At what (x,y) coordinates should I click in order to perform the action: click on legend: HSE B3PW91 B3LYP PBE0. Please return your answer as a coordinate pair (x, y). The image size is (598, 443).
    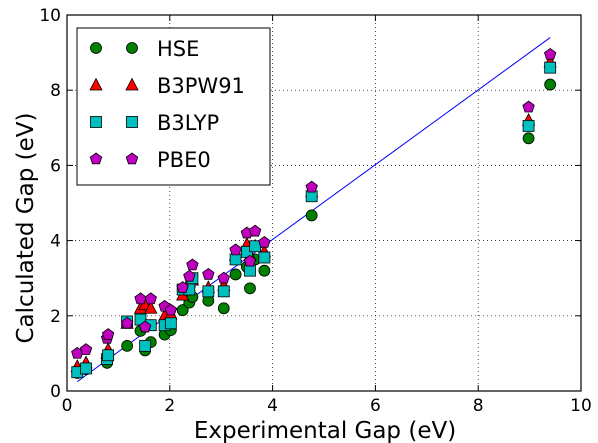
    Looking at the image, I should click on (173, 106).